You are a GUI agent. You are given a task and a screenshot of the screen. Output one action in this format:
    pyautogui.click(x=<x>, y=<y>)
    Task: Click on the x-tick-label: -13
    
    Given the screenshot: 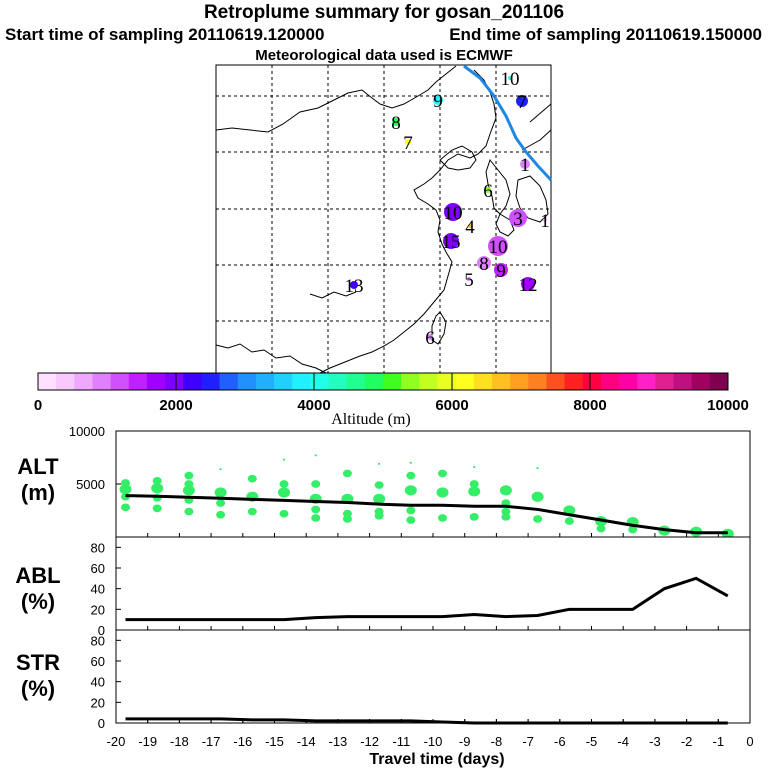 What is the action you would take?
    pyautogui.click(x=338, y=741)
    